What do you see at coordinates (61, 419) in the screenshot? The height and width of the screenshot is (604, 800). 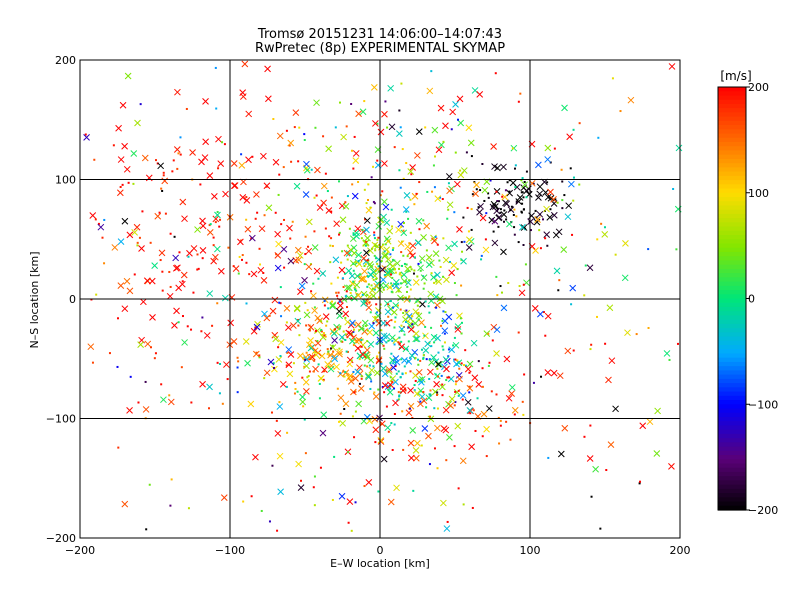 I see `y-tick-label: −100` at bounding box center [61, 419].